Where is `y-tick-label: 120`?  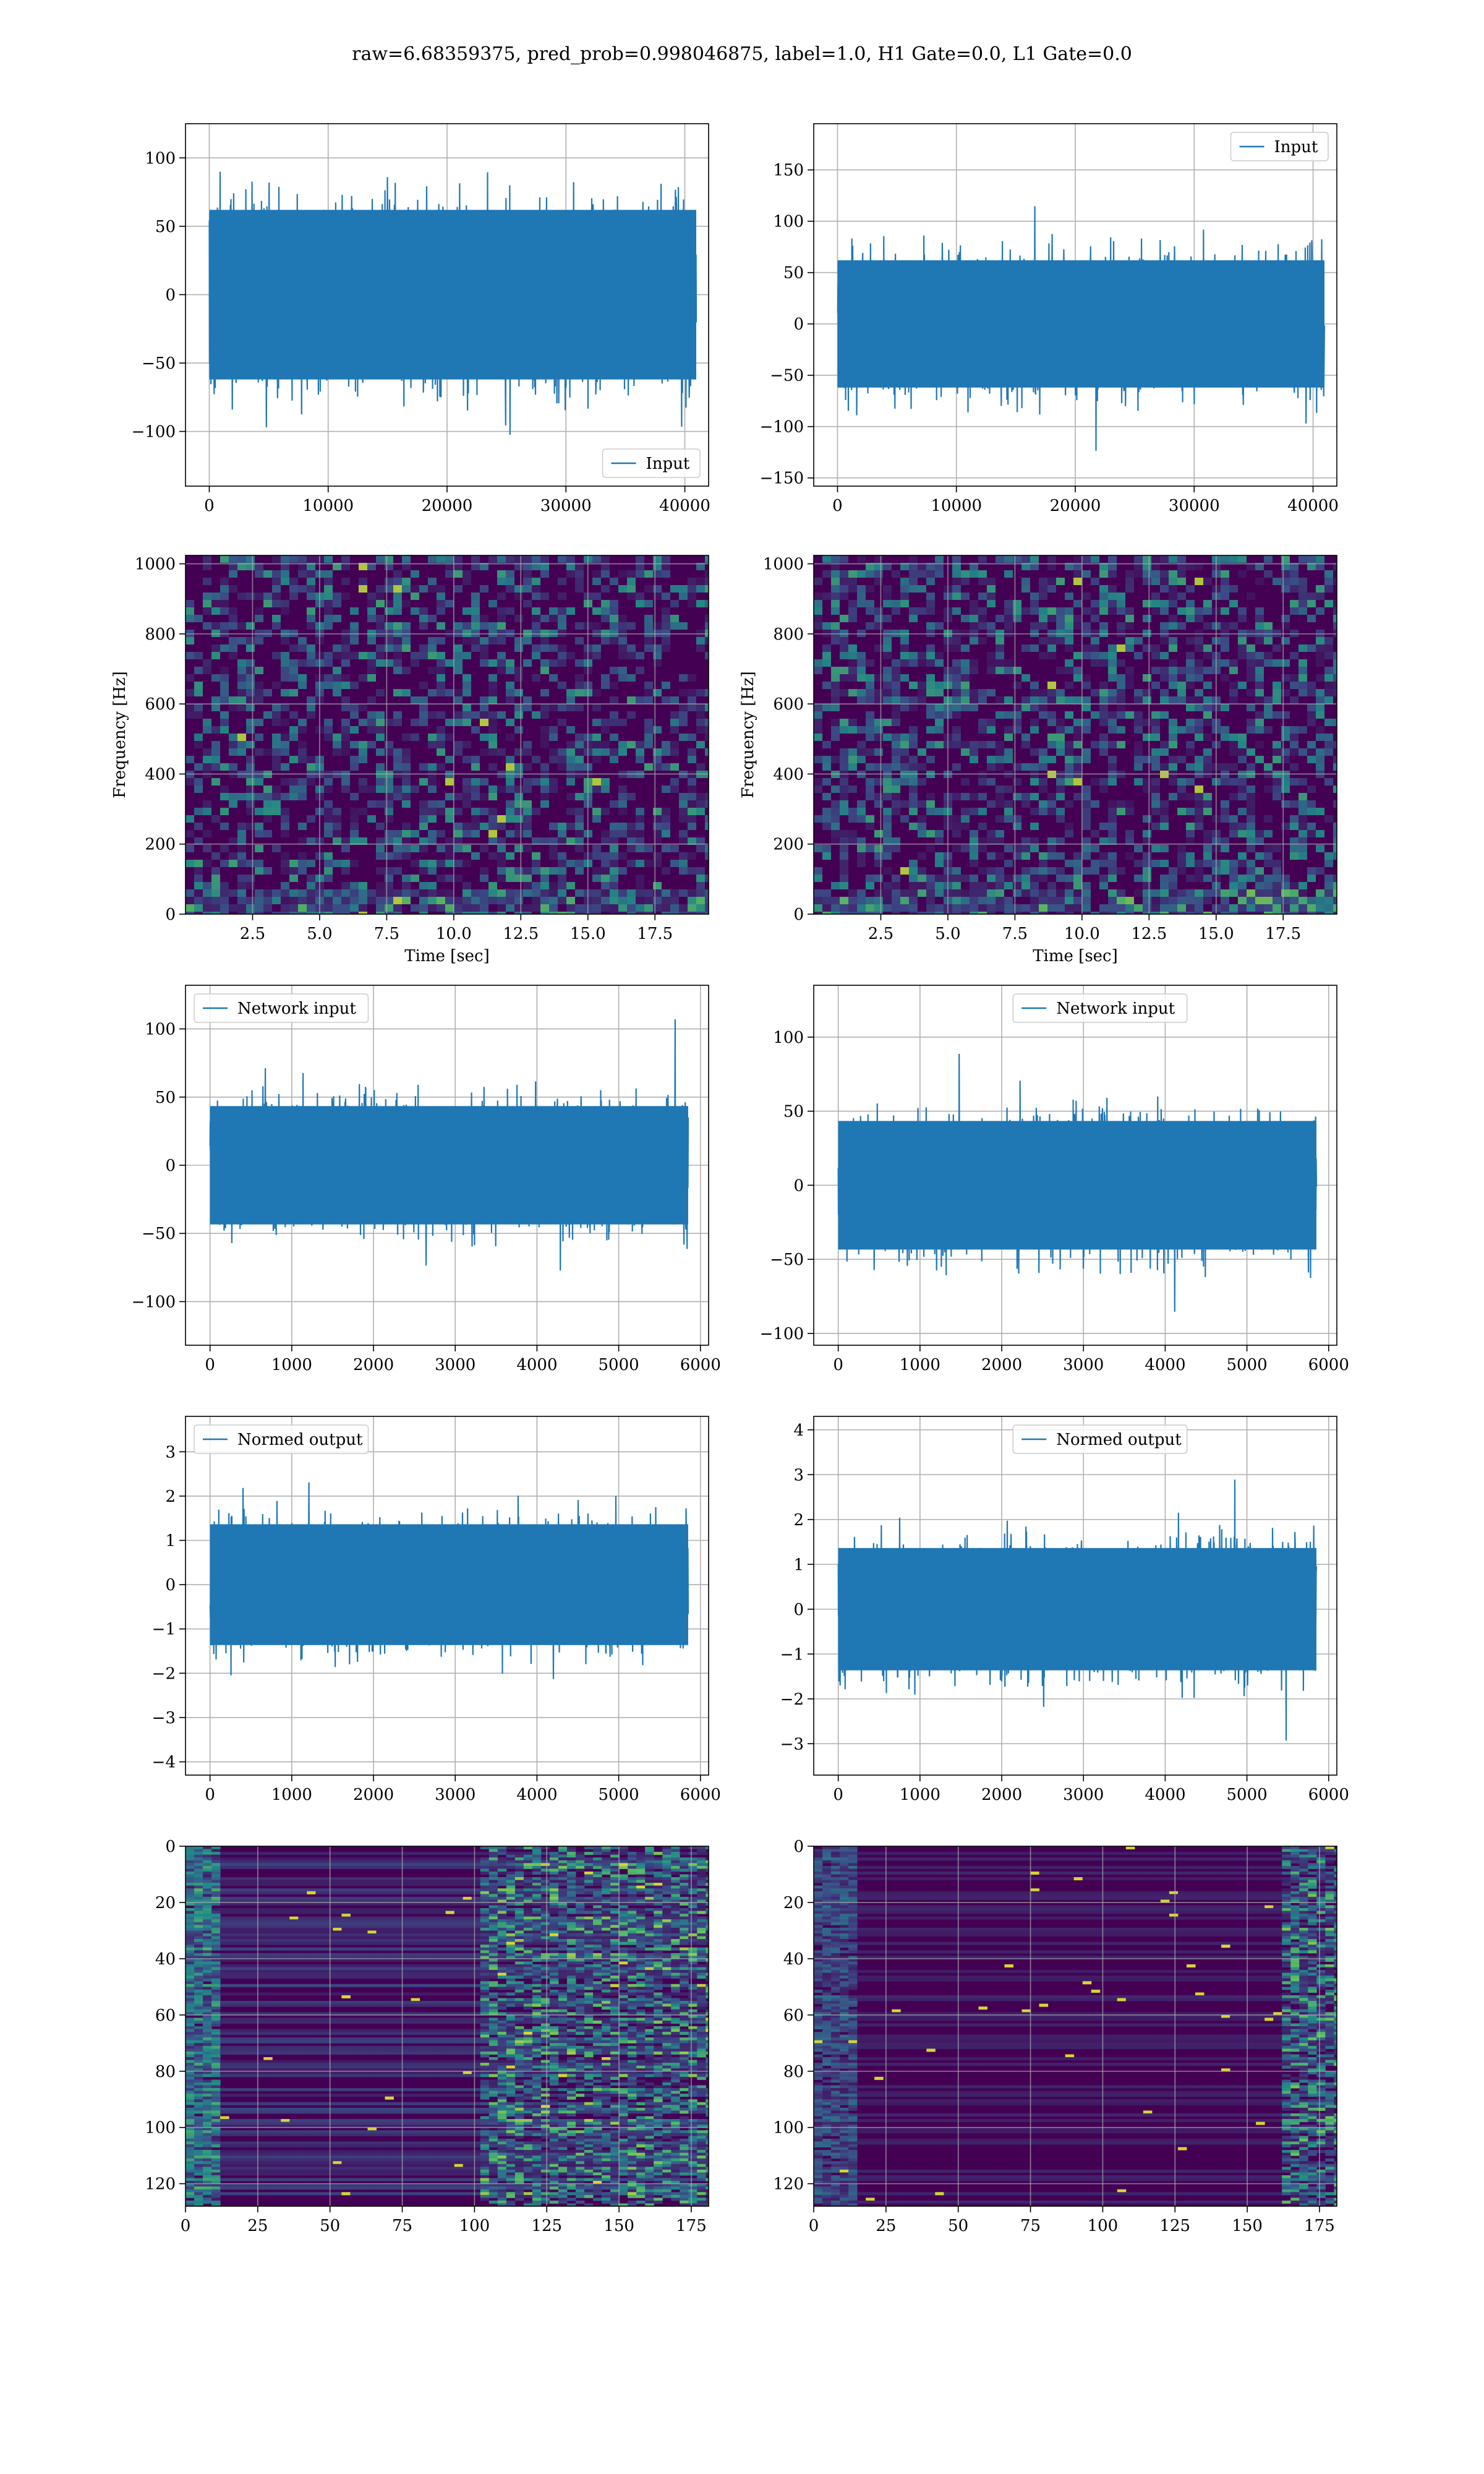
y-tick-label: 120 is located at coordinates (788, 2184).